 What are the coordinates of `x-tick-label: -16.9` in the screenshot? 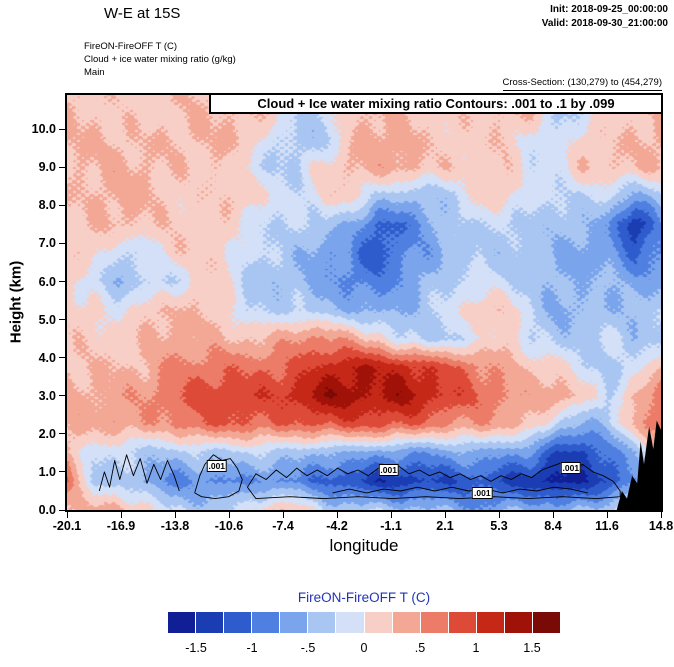 It's located at (121, 526).